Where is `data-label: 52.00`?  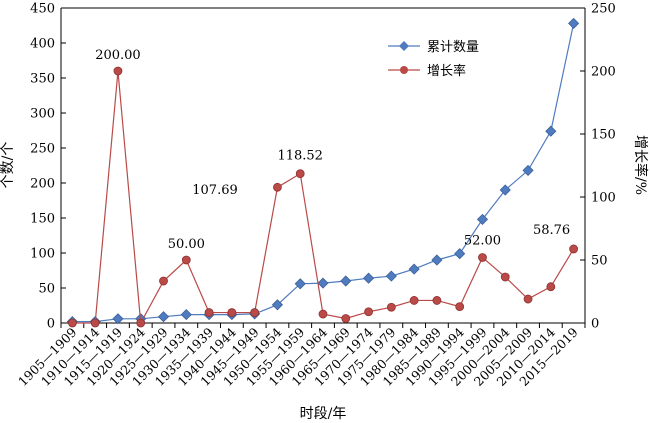
data-label: 52.00 is located at coordinates (482, 240).